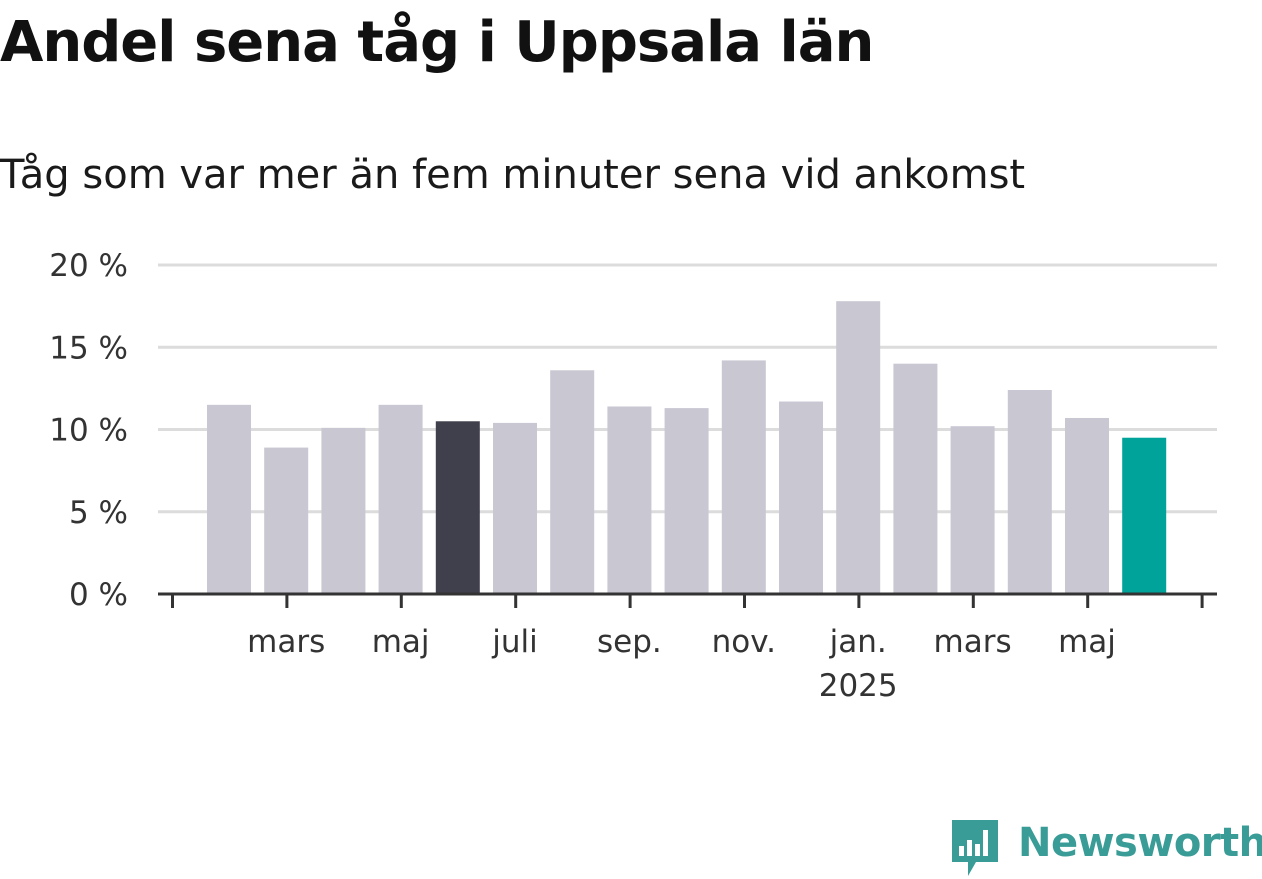 The width and height of the screenshot is (1262, 879). Describe the element at coordinates (1140, 843) in the screenshot. I see `brand-name: Newsworthy` at that location.